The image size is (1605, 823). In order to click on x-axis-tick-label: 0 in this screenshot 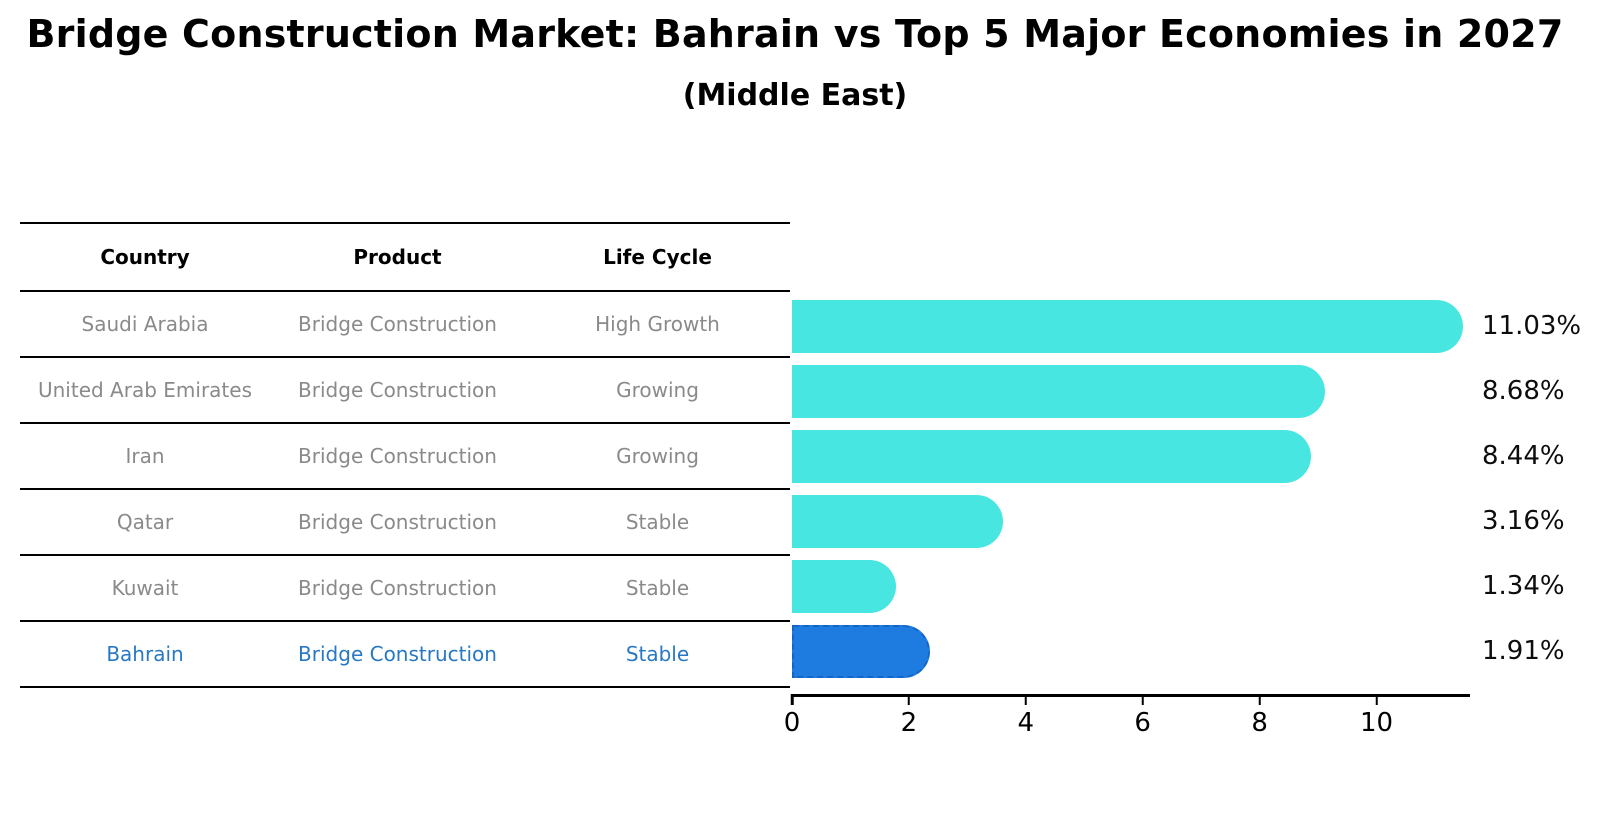, I will do `click(792, 723)`.